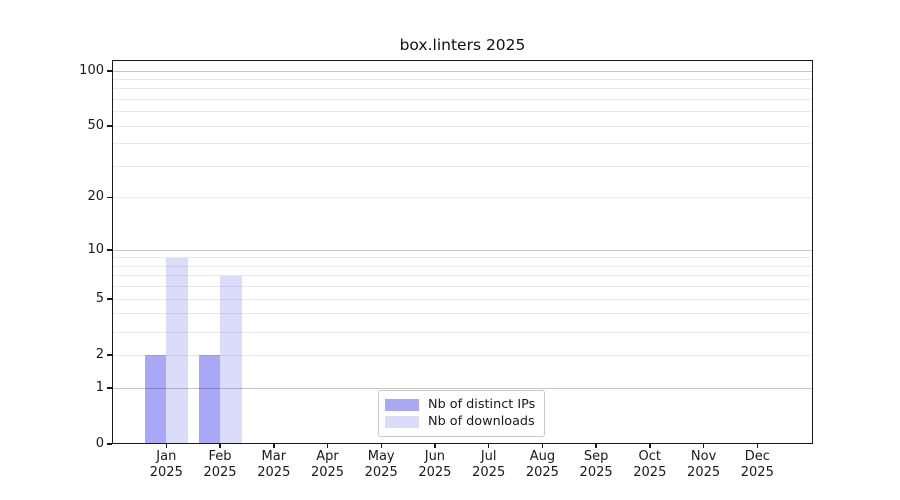 The height and width of the screenshot is (500, 900). I want to click on x-tick-label: Aug 2025, so click(542, 464).